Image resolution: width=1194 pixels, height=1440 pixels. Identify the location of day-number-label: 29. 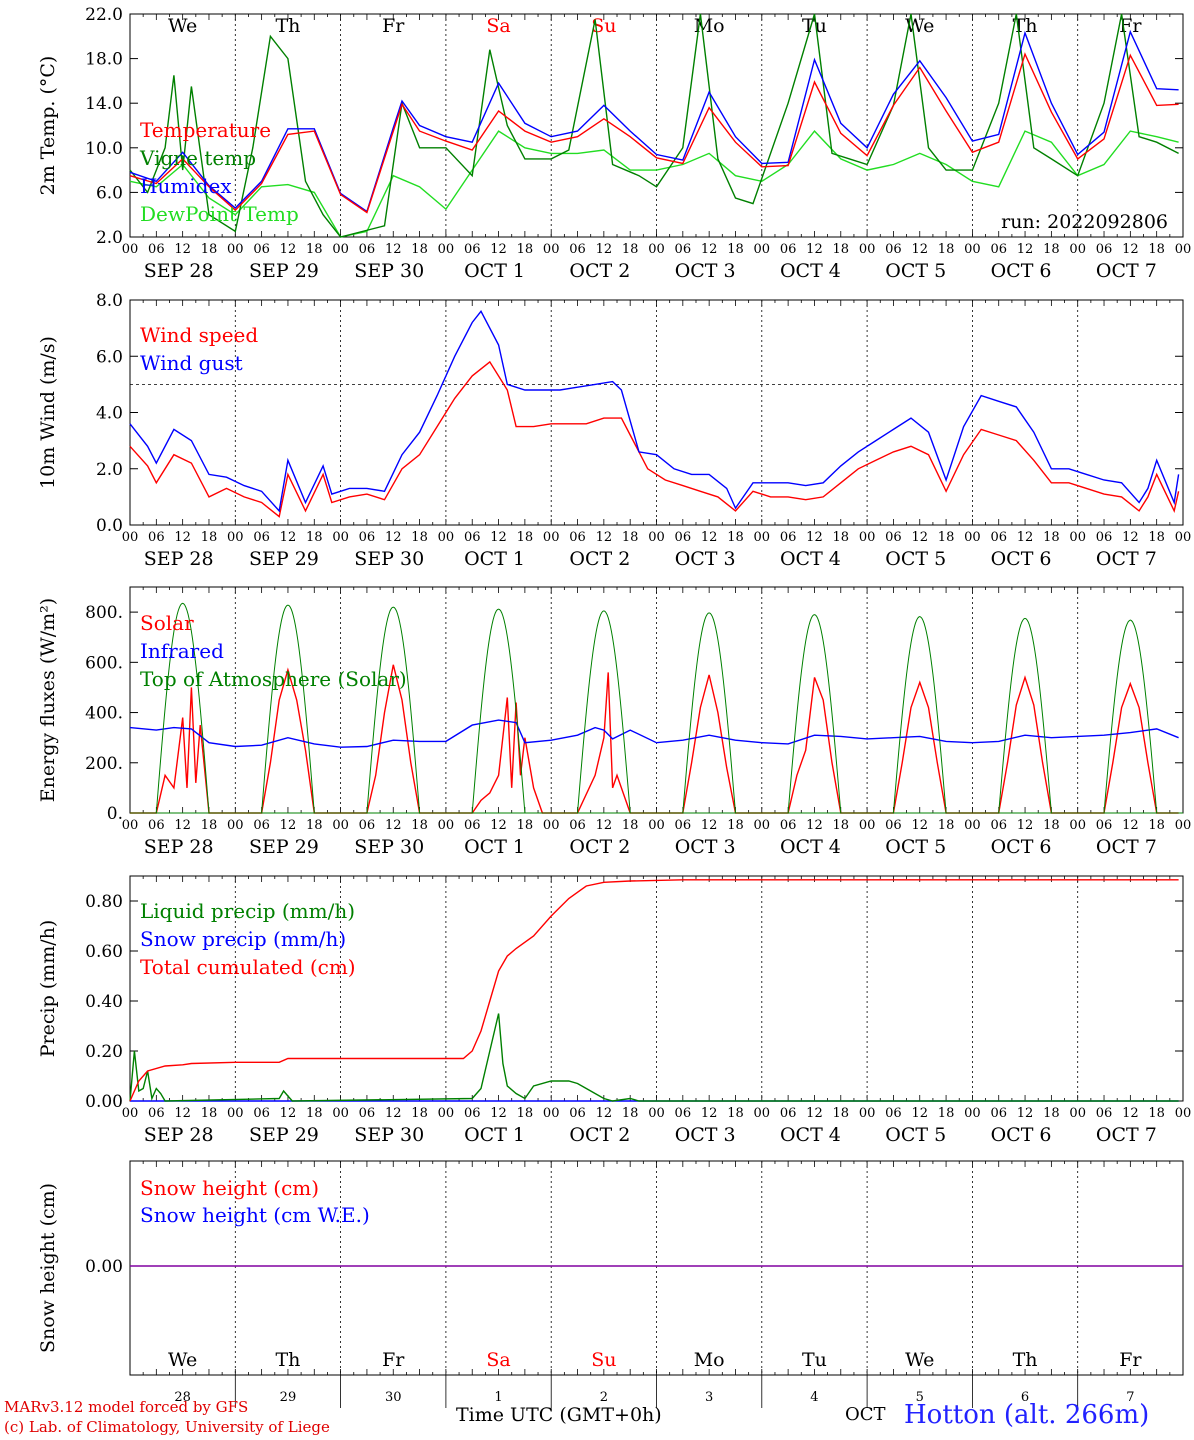
(288, 1397).